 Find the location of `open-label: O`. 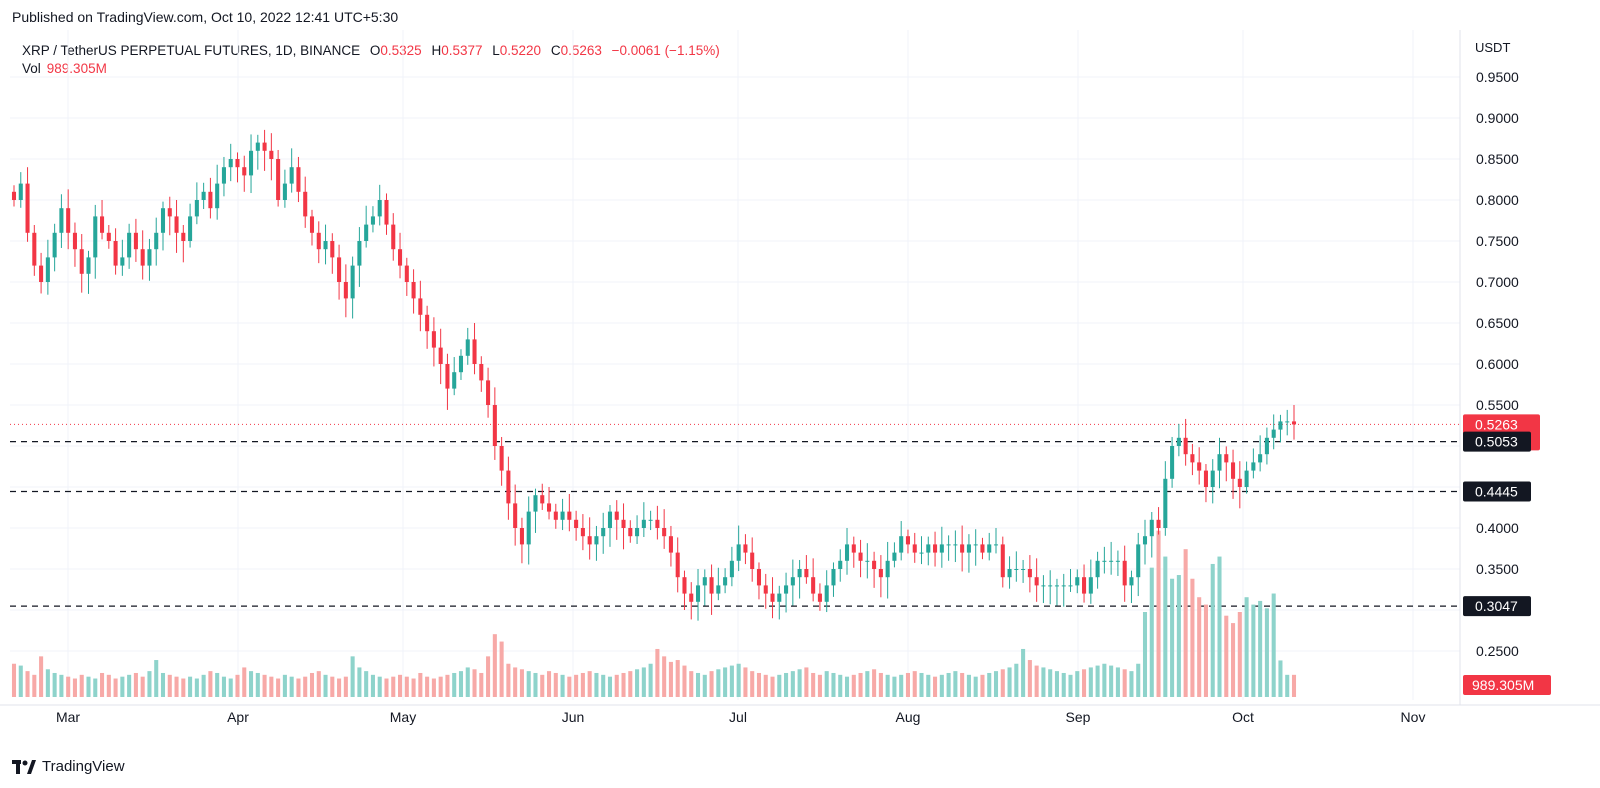

open-label: O is located at coordinates (375, 50).